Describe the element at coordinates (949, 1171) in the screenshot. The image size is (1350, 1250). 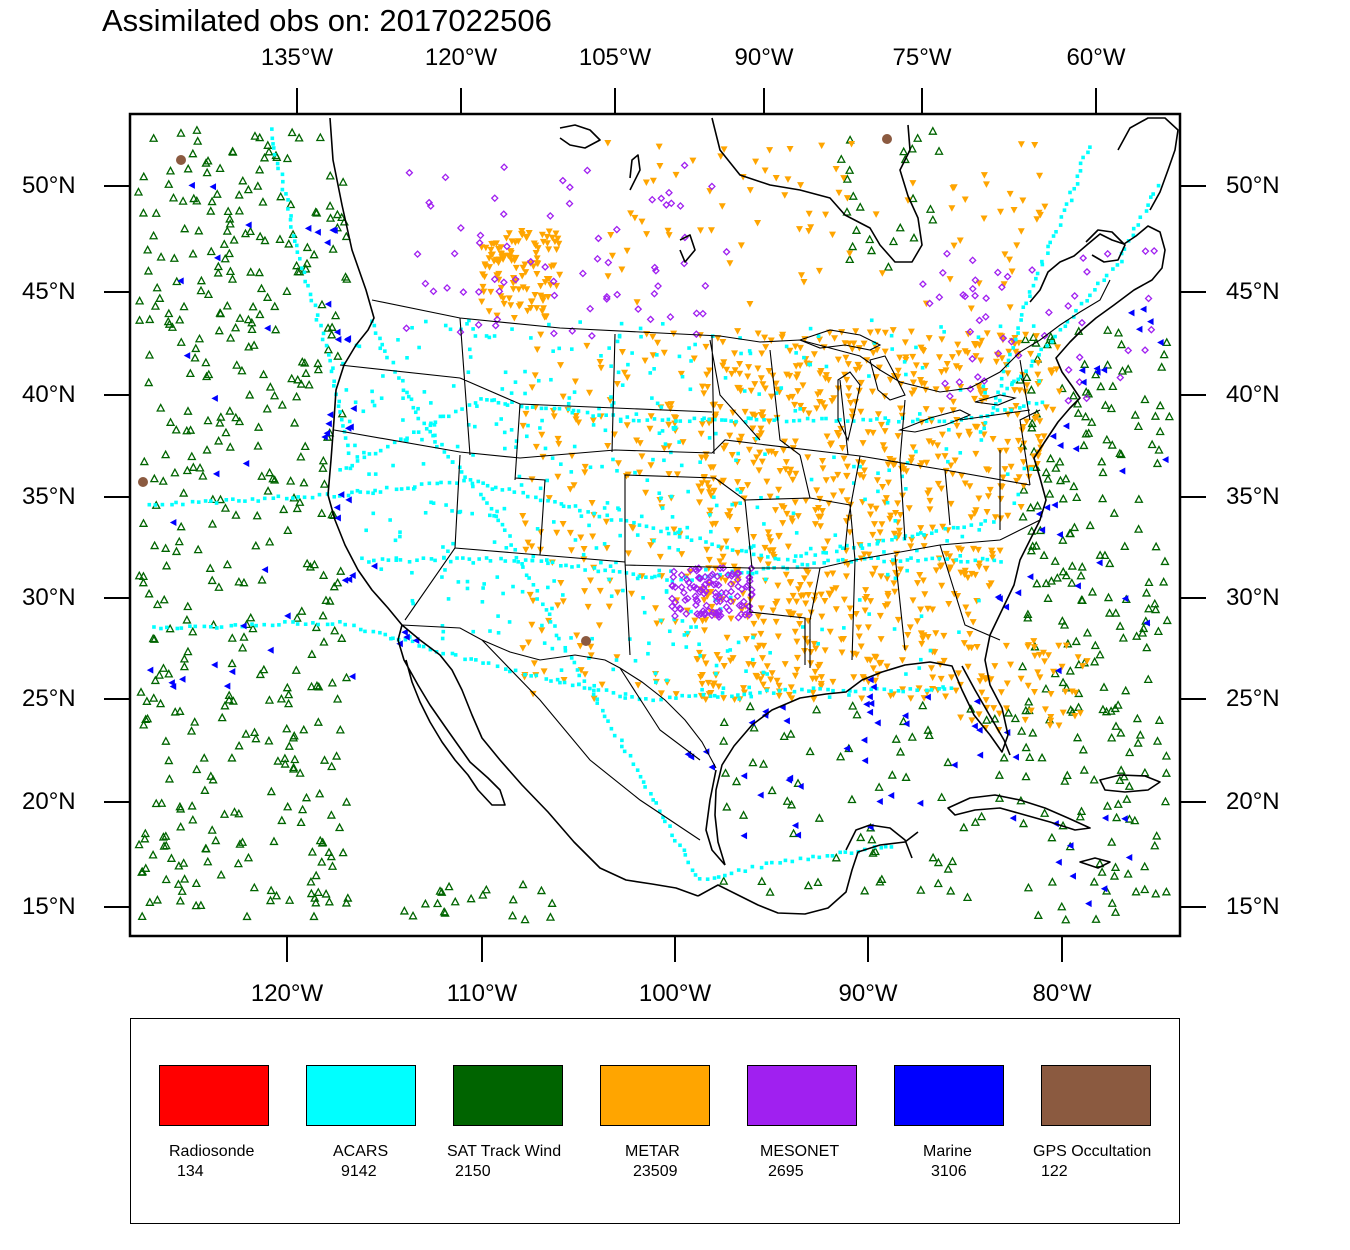
I see `legend-count: 3106` at that location.